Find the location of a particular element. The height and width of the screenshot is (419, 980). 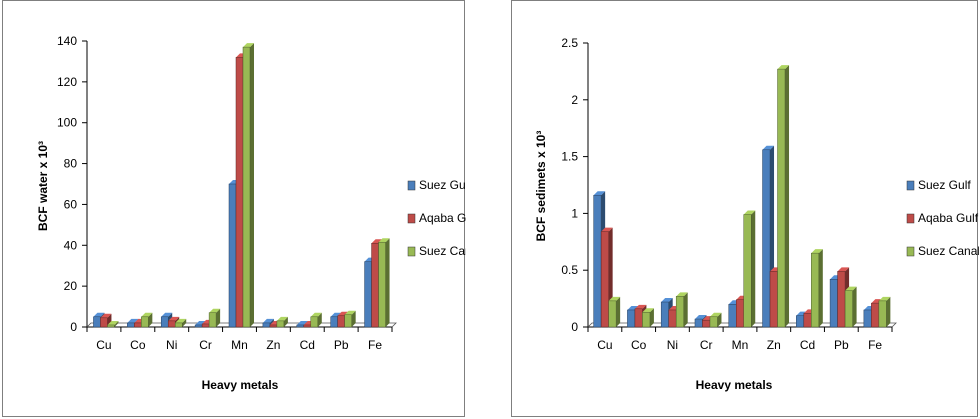

x-tick-label: Fe is located at coordinates (875, 345).